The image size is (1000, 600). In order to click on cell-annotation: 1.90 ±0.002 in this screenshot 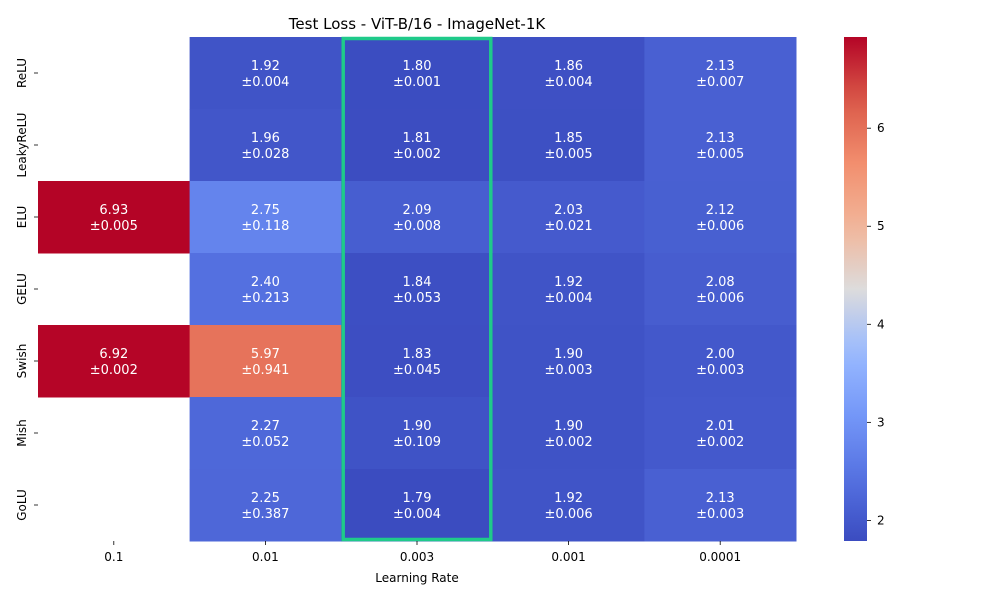, I will do `click(569, 434)`.